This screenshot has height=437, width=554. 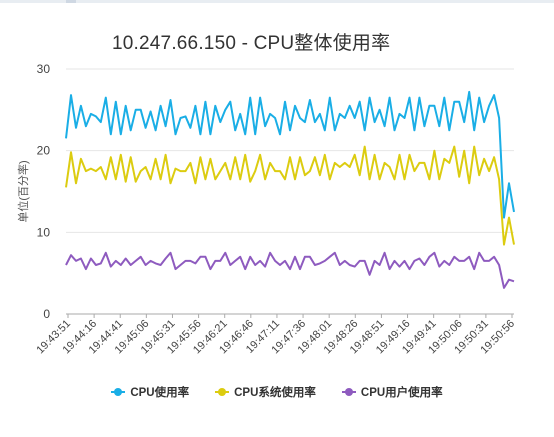 What do you see at coordinates (44, 151) in the screenshot?
I see `y-tick-label: 20` at bounding box center [44, 151].